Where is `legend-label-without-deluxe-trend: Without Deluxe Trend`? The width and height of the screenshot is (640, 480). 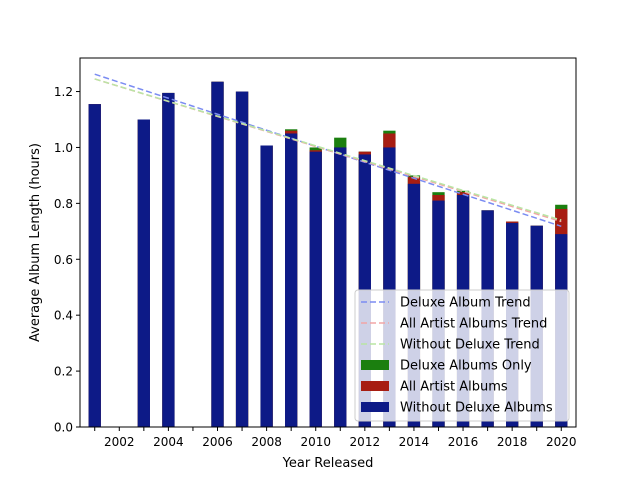 legend-label-without-deluxe-trend: Without Deluxe Trend is located at coordinates (470, 345).